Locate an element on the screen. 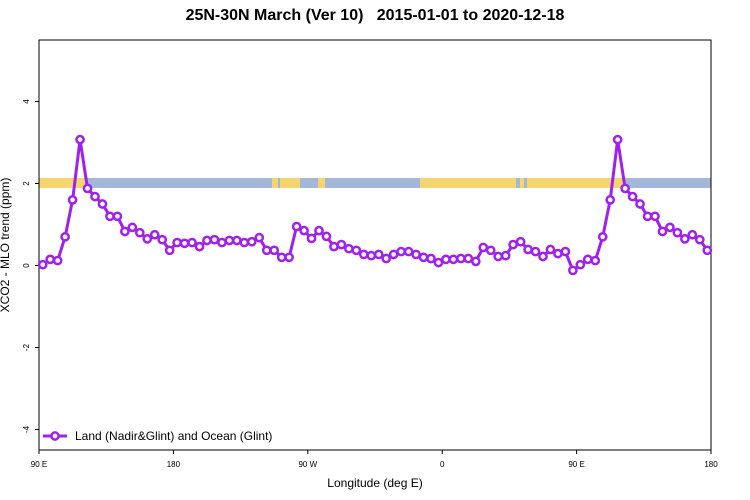 The width and height of the screenshot is (750, 500). x-tick-label: 90 E is located at coordinates (39, 464).